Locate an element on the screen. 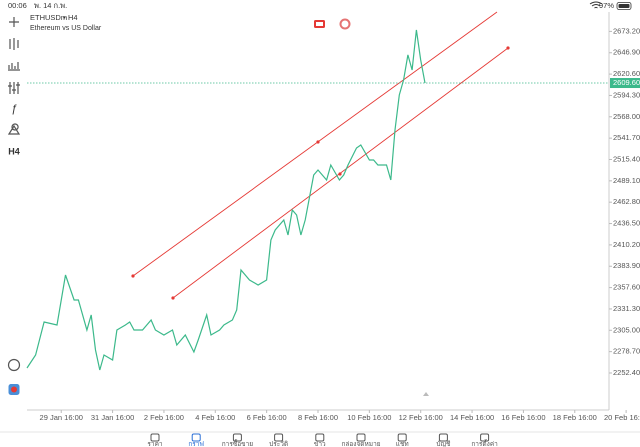 This screenshot has width=640, height=447. y-tick-label: 2278.70 is located at coordinates (626, 351).